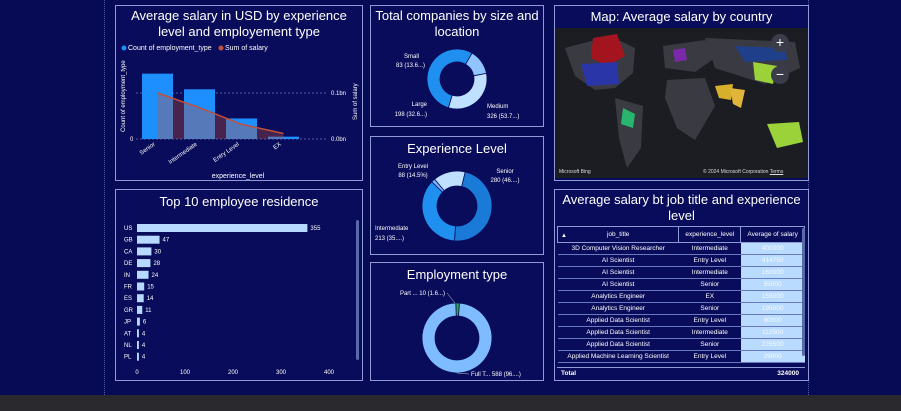  What do you see at coordinates (709, 260) in the screenshot?
I see `cell-experience-level: Entry Level` at bounding box center [709, 260].